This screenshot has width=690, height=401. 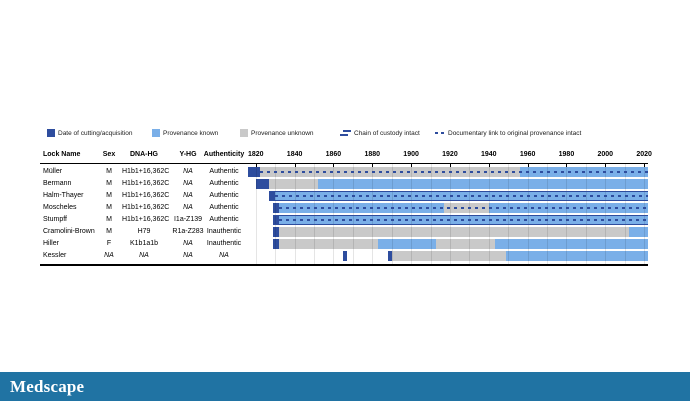 I want to click on legend-label: Provenance known, so click(x=191, y=133).